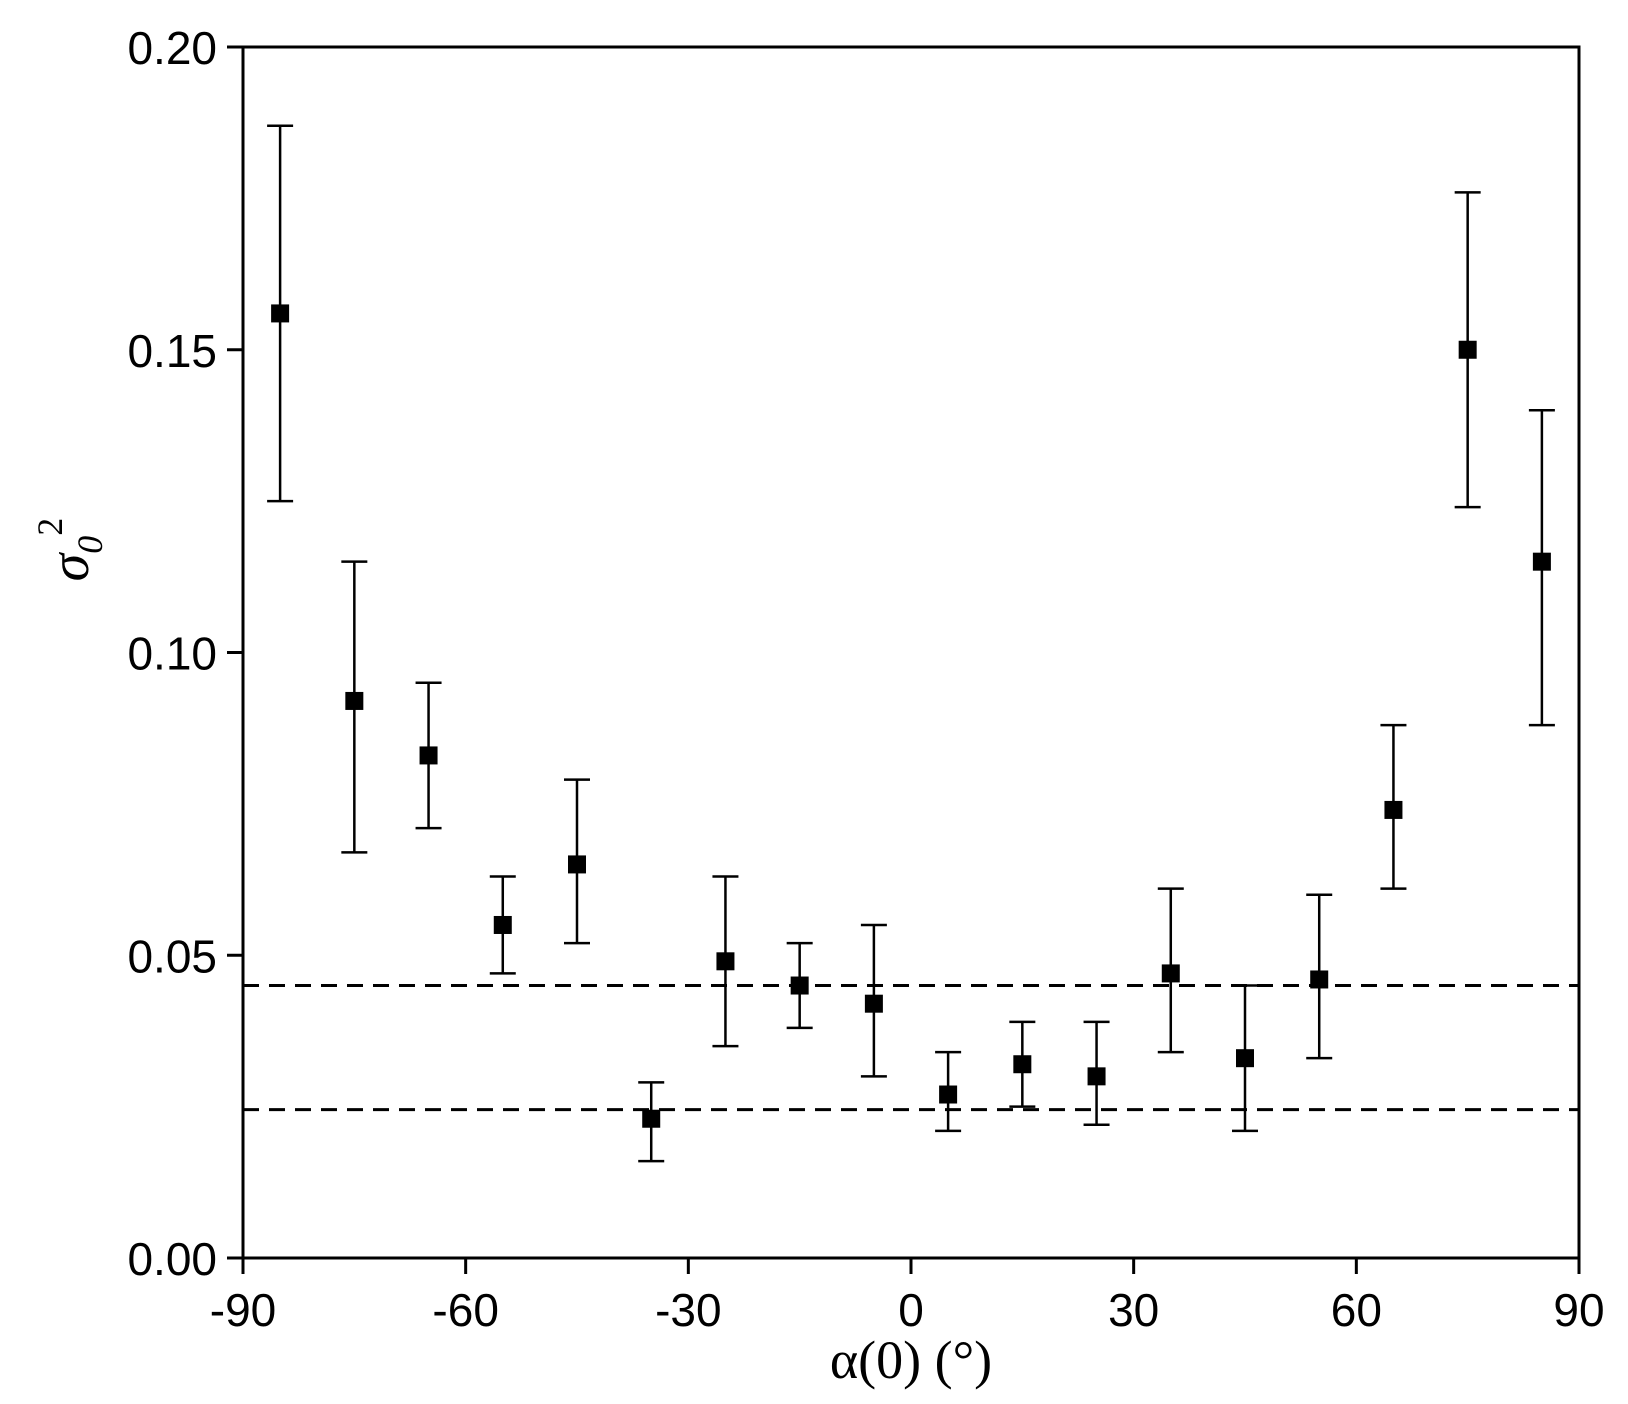 The height and width of the screenshot is (1404, 1628). What do you see at coordinates (911, 1310) in the screenshot?
I see `x-tick-label: 0` at bounding box center [911, 1310].